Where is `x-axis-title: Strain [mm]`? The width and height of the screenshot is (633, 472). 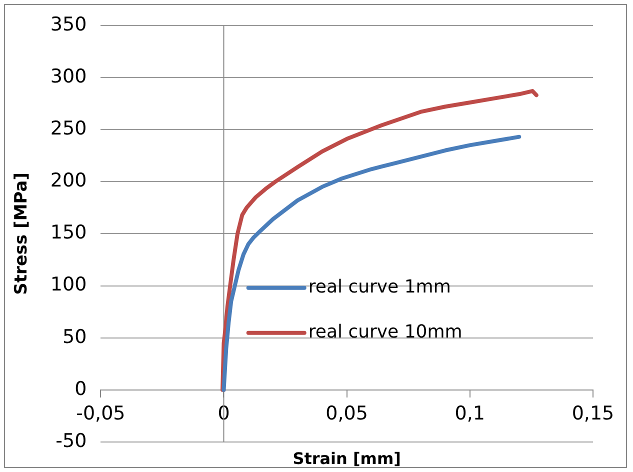
x-axis-title: Strain [mm] is located at coordinates (346, 458).